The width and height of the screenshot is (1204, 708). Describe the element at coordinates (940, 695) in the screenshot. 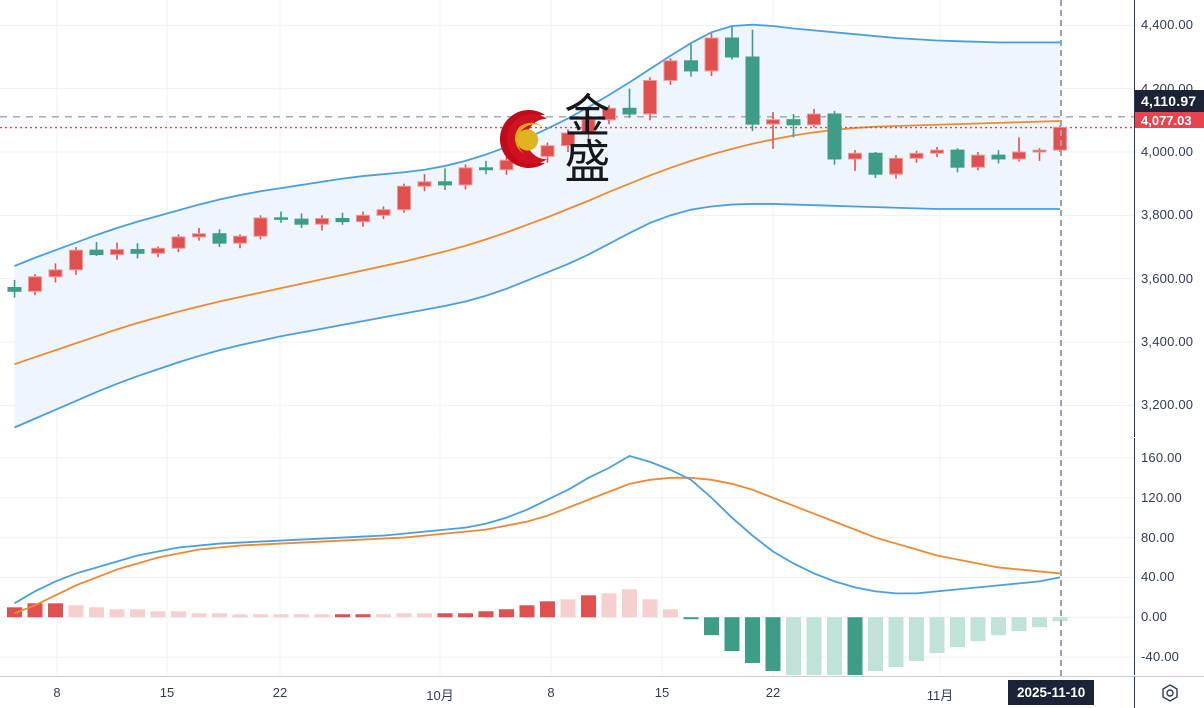

I see `time-axis-label: 11月` at that location.